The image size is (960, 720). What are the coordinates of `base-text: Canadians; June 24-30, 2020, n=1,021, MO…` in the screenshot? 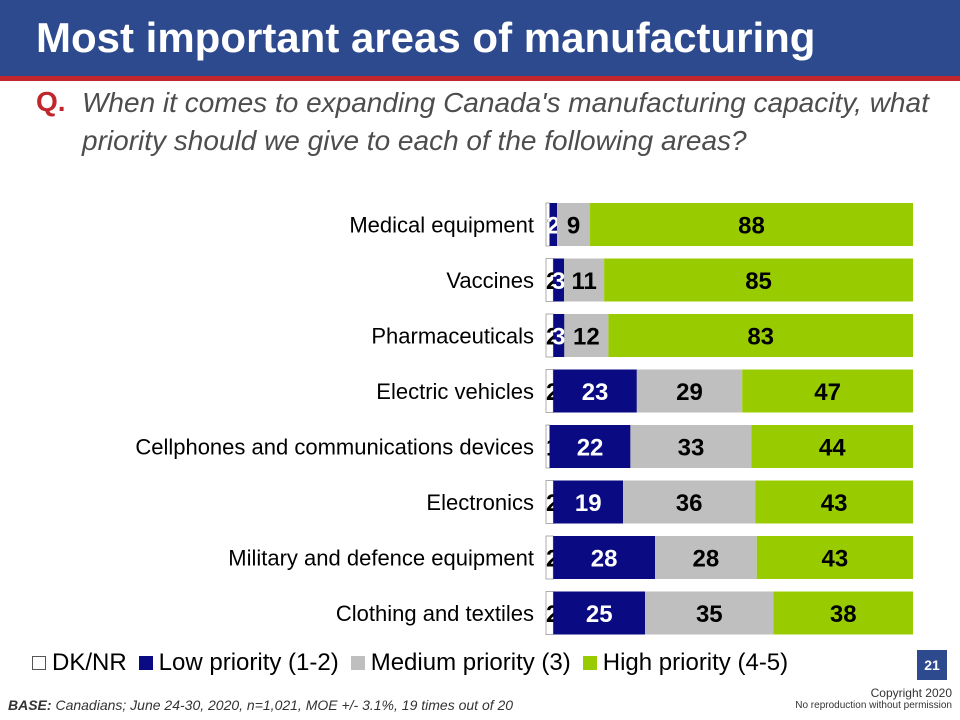 It's located at (284, 705).